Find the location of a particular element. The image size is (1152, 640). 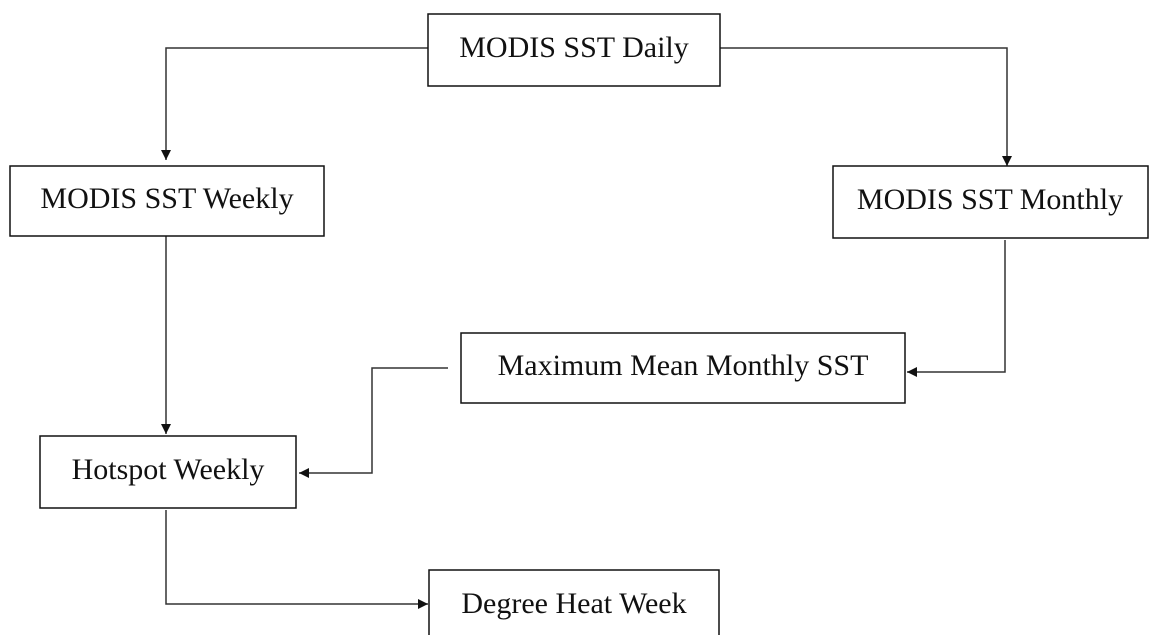

node-label: Maximum Mean Monthly SST is located at coordinates (683, 365).